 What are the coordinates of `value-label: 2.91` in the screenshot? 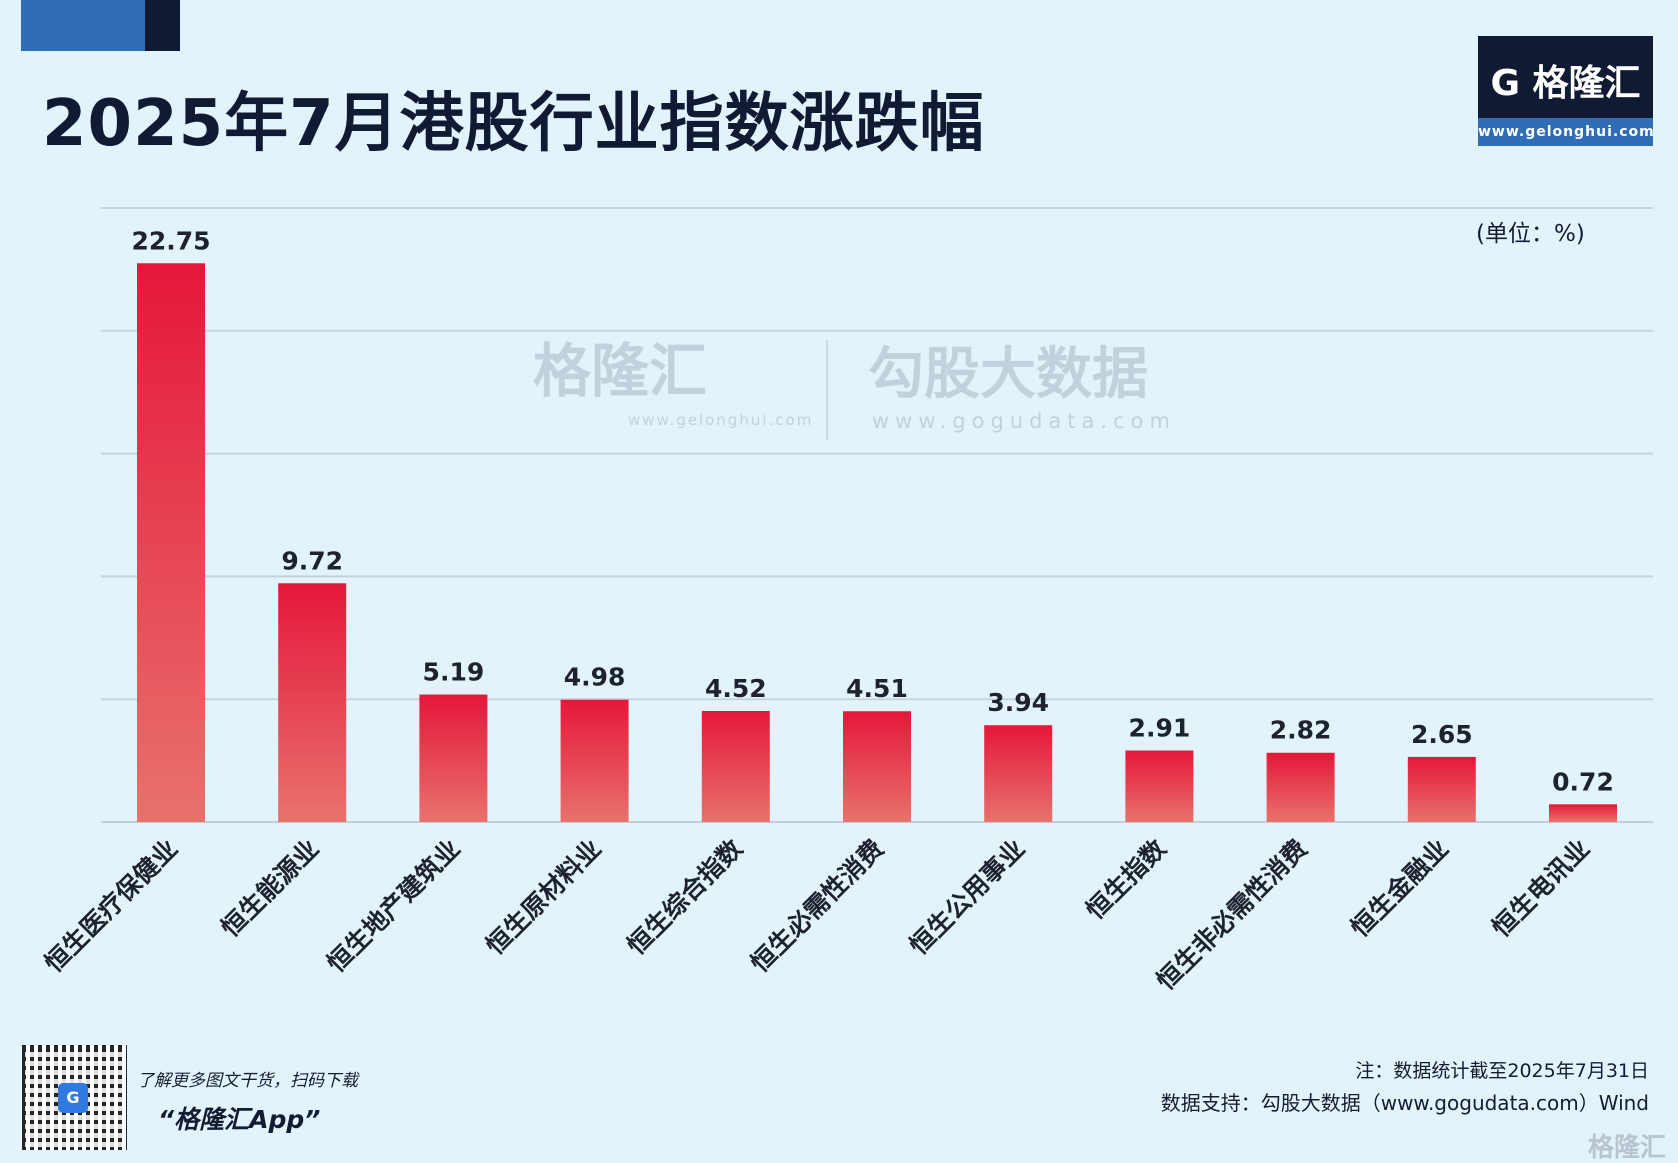 It's located at (1160, 728).